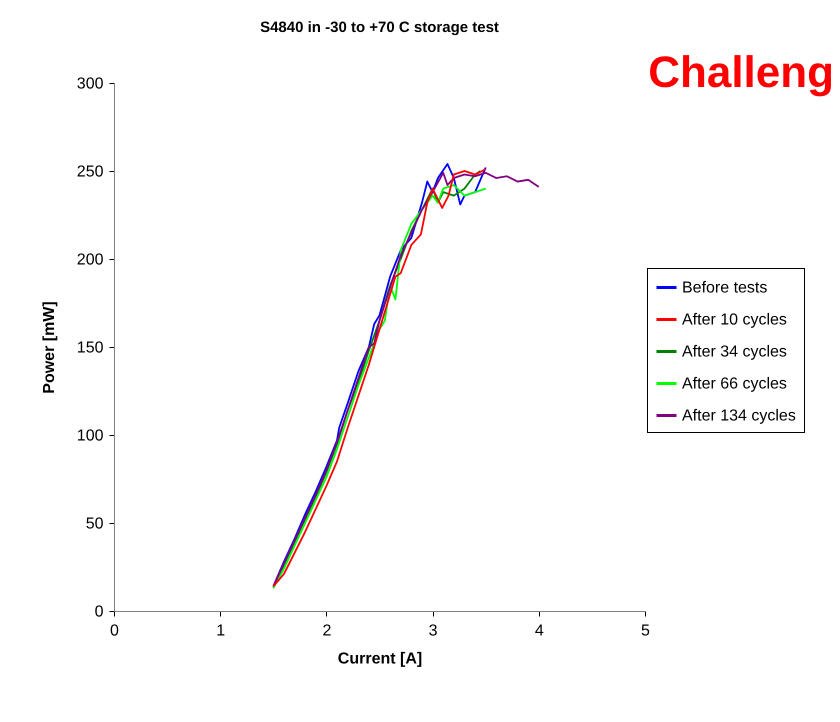 The width and height of the screenshot is (840, 722). I want to click on text: Challeng, so click(741, 73).